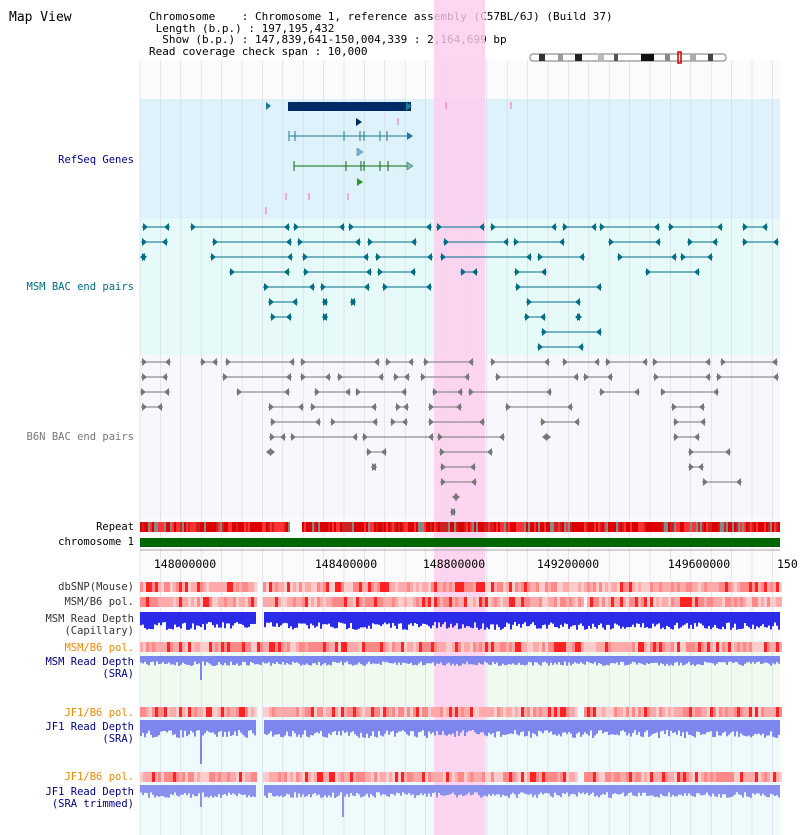 The image size is (800, 835). I want to click on track-label-b6n-bac: B6N BAC end pairs, so click(80, 437).